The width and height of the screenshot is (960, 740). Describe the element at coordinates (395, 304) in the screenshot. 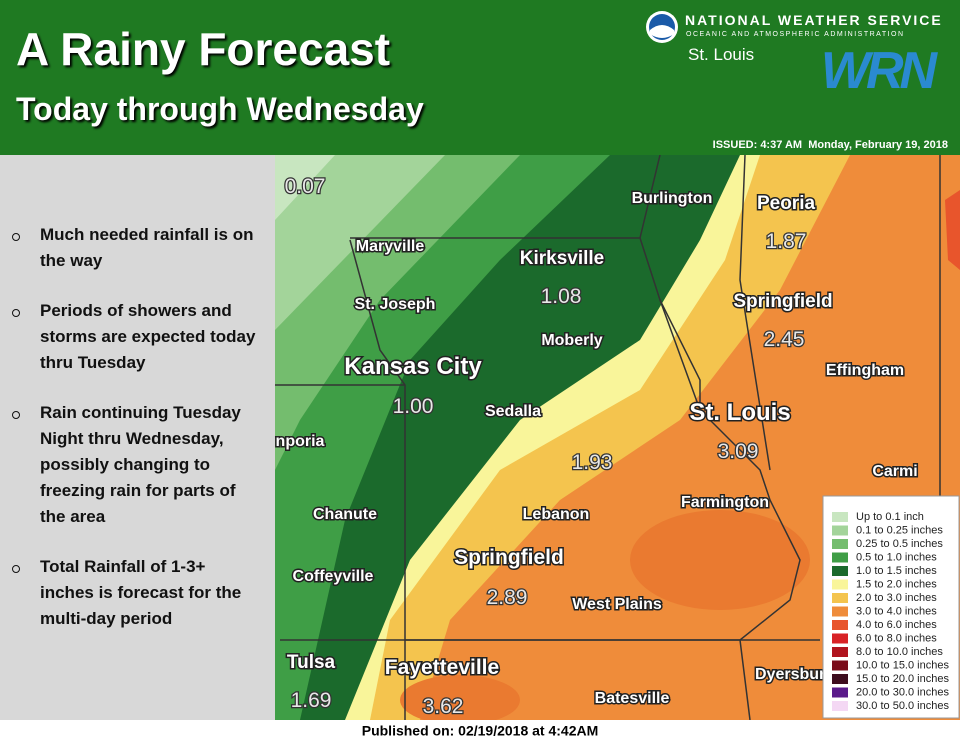

I see `city: St. Joseph` at that location.